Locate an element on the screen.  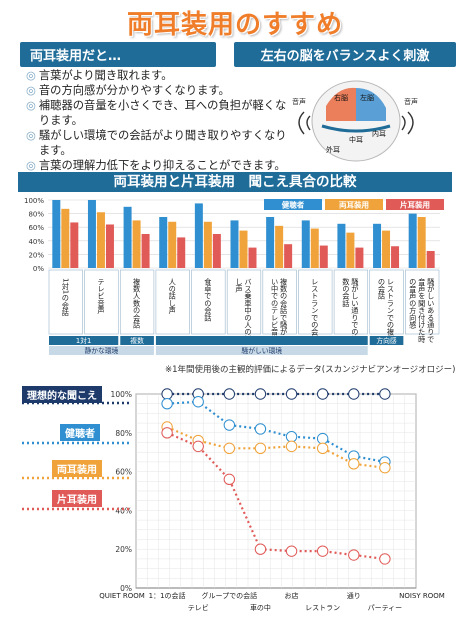
list-item: ◎ 補聴器の音量を小さくでき、耳への負担が軽くなります。 is located at coordinates (156, 113).